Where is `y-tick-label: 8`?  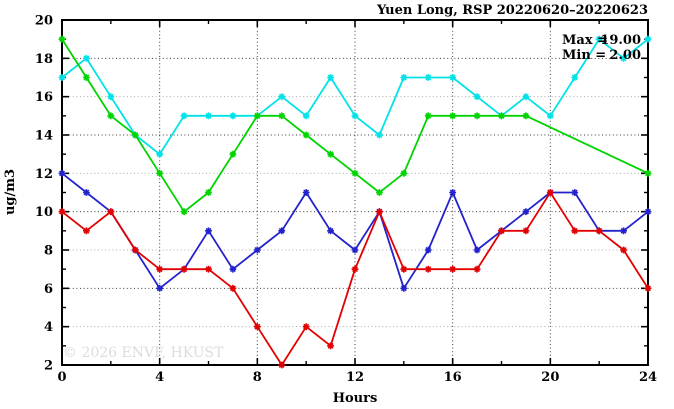 y-tick-label: 8 is located at coordinates (48, 251).